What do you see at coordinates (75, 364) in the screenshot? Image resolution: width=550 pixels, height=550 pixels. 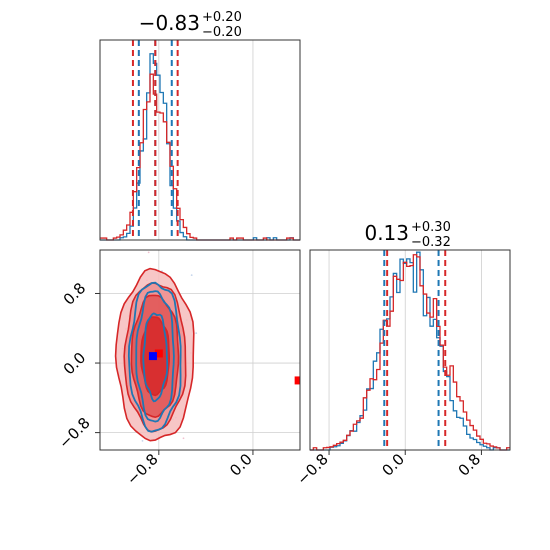 I see `joint-ytick-label: 0.0` at bounding box center [75, 364].